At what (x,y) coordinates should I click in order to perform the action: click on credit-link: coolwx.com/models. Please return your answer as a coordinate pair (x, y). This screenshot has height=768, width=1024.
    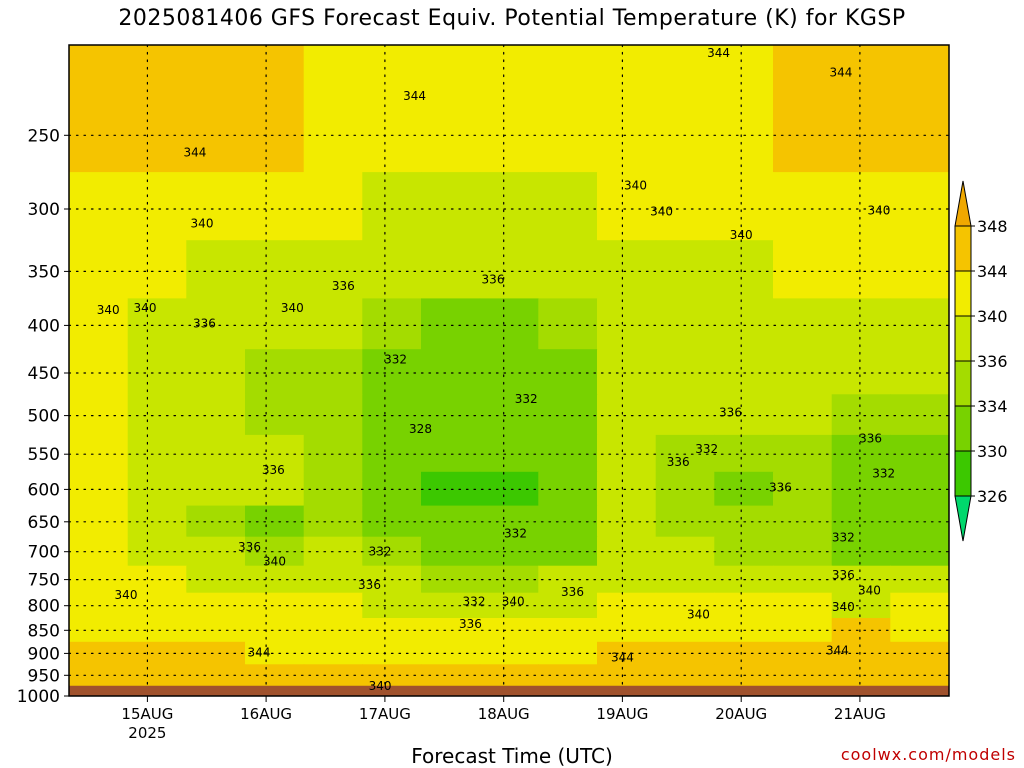
    Looking at the image, I should click on (928, 754).